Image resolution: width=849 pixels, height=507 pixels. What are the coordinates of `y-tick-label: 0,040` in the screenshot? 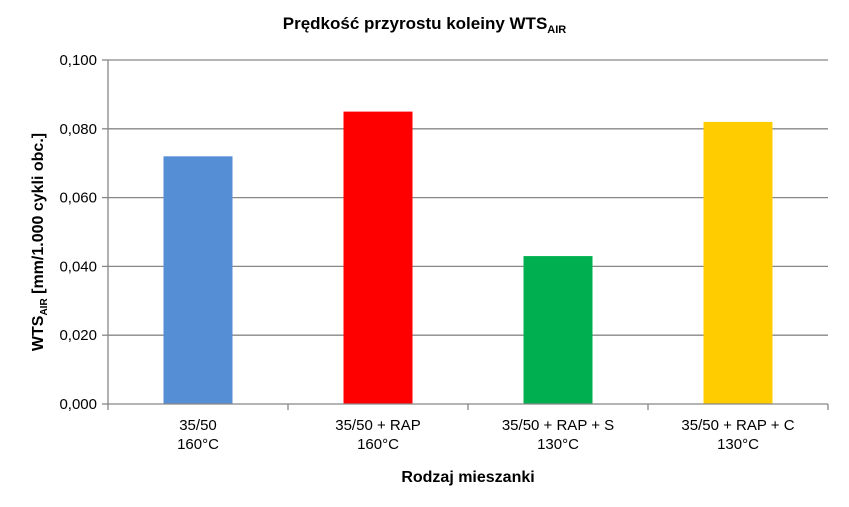 It's located at (78, 266).